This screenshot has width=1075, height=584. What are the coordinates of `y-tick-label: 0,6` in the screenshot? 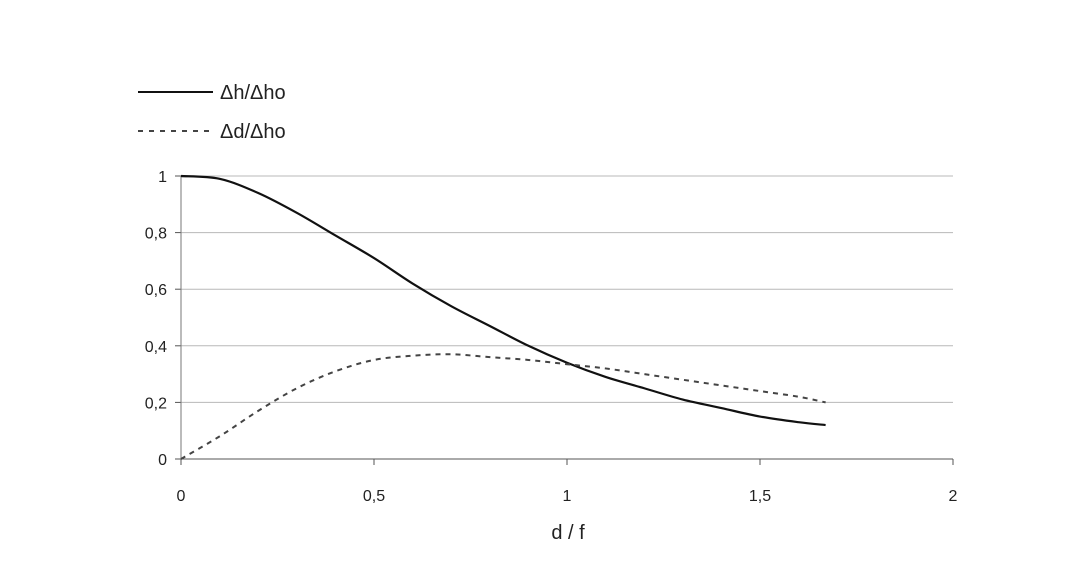 It's located at (156, 290).